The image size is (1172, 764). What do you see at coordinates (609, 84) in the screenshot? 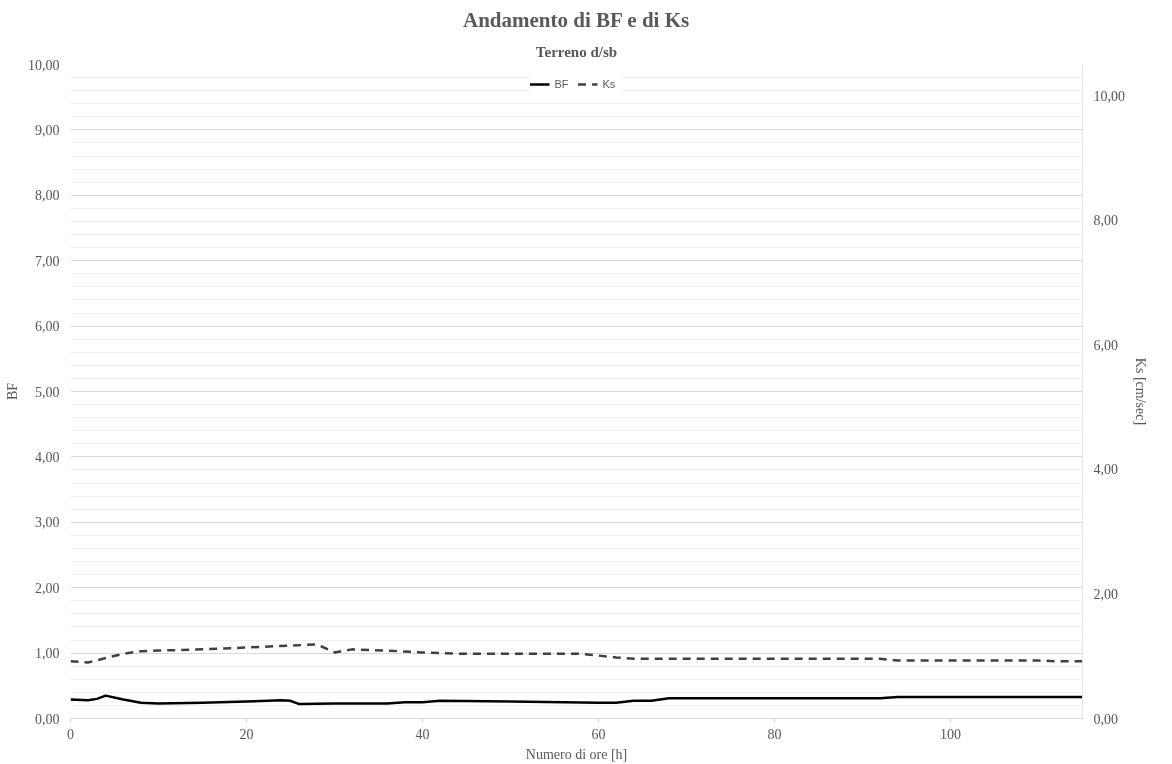
I see `legend-label: Ks` at bounding box center [609, 84].